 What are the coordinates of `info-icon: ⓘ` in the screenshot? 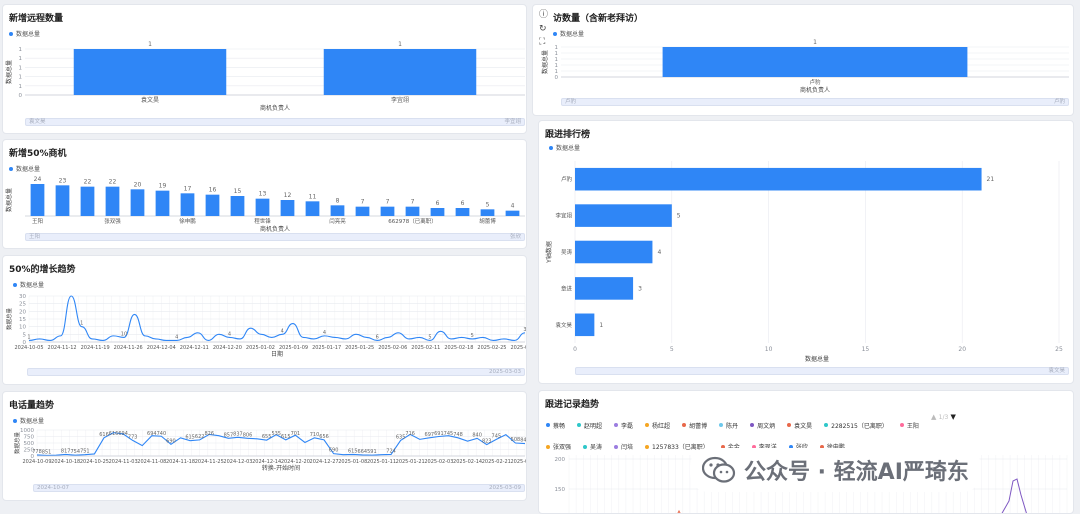 It's located at (544, 15).